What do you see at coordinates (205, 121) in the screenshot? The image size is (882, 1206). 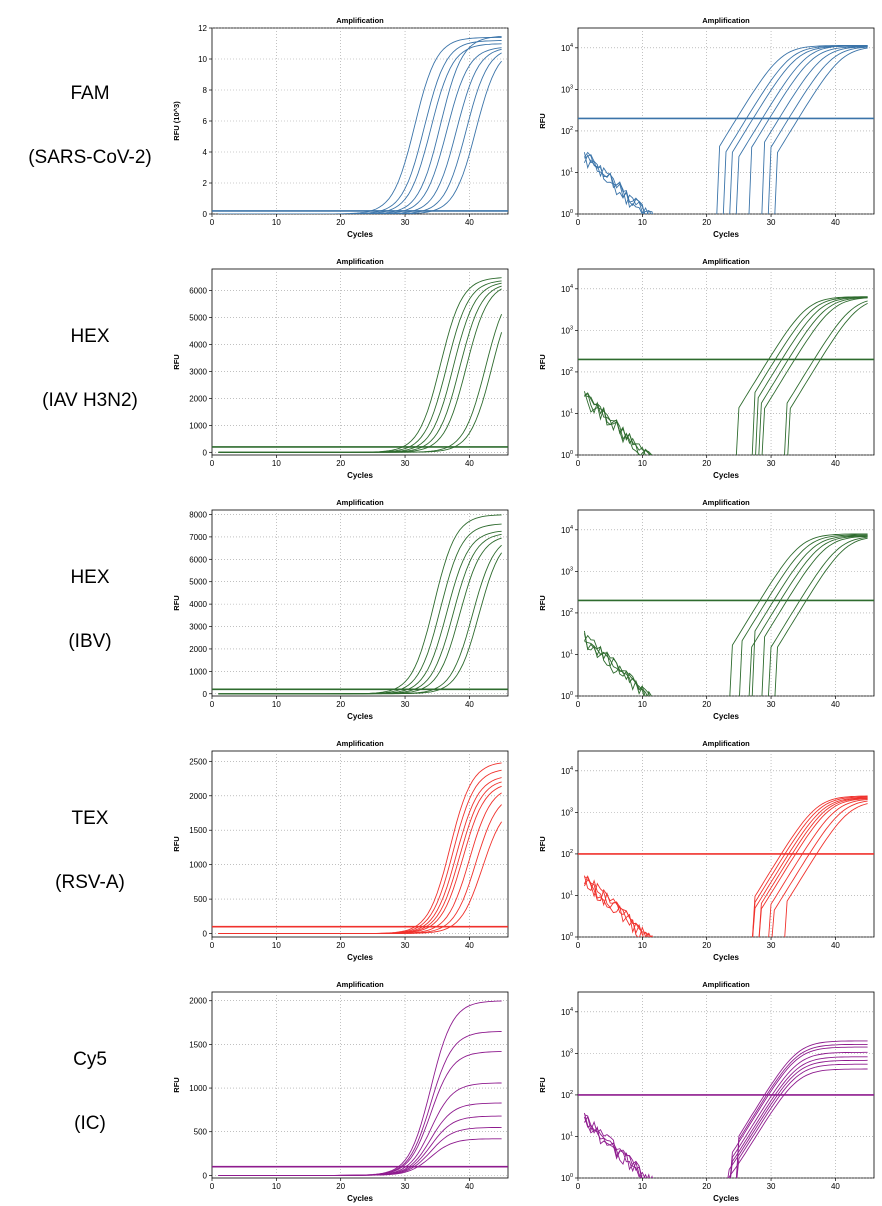 I see `y-tick-label: 6` at bounding box center [205, 121].